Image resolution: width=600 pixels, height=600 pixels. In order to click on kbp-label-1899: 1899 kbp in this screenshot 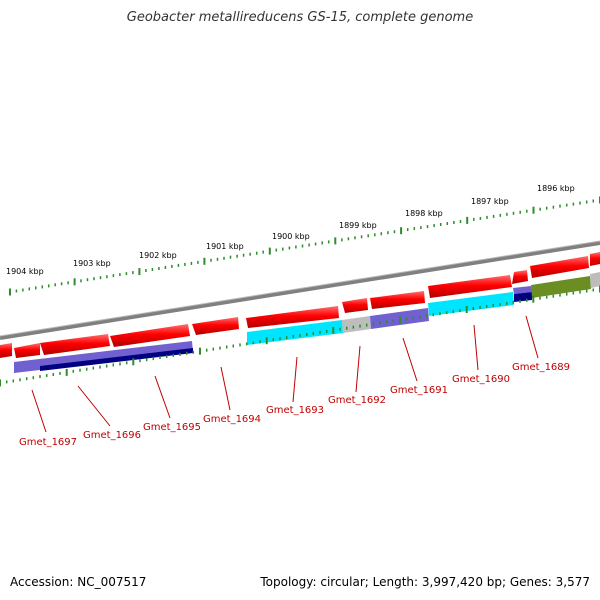, I will do `click(358, 225)`.